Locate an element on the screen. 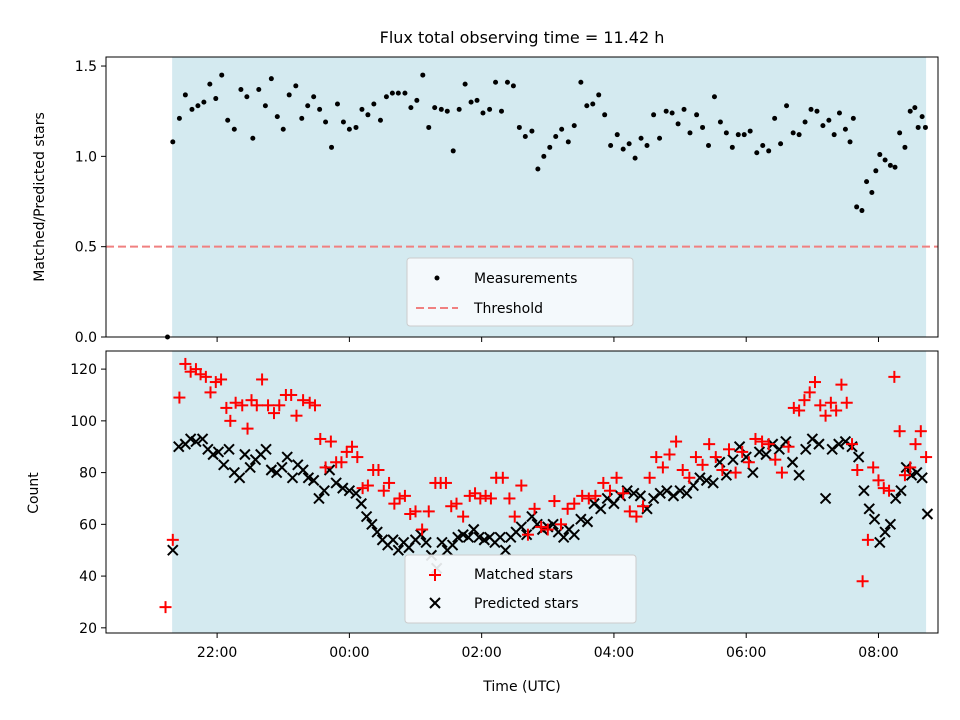 Image resolution: width=960 pixels, height=720 pixels. legend-predicted-marker is located at coordinates (435, 603).